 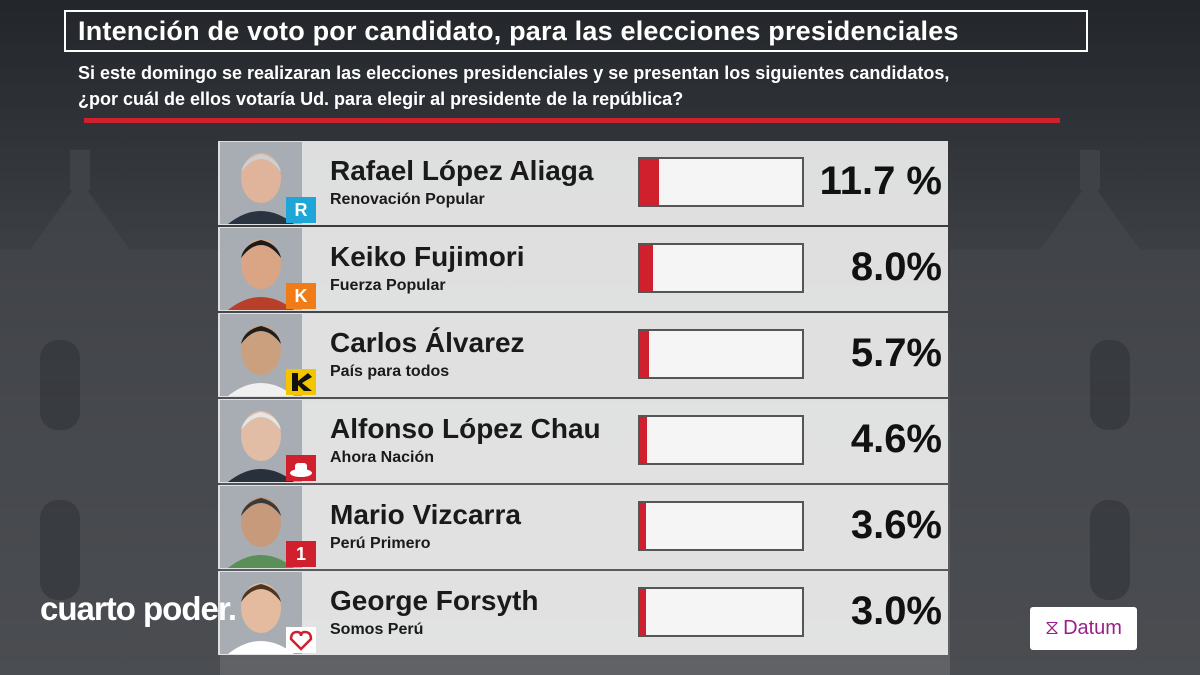 What do you see at coordinates (1092, 628) in the screenshot?
I see `brand-right-text: Datum` at bounding box center [1092, 628].